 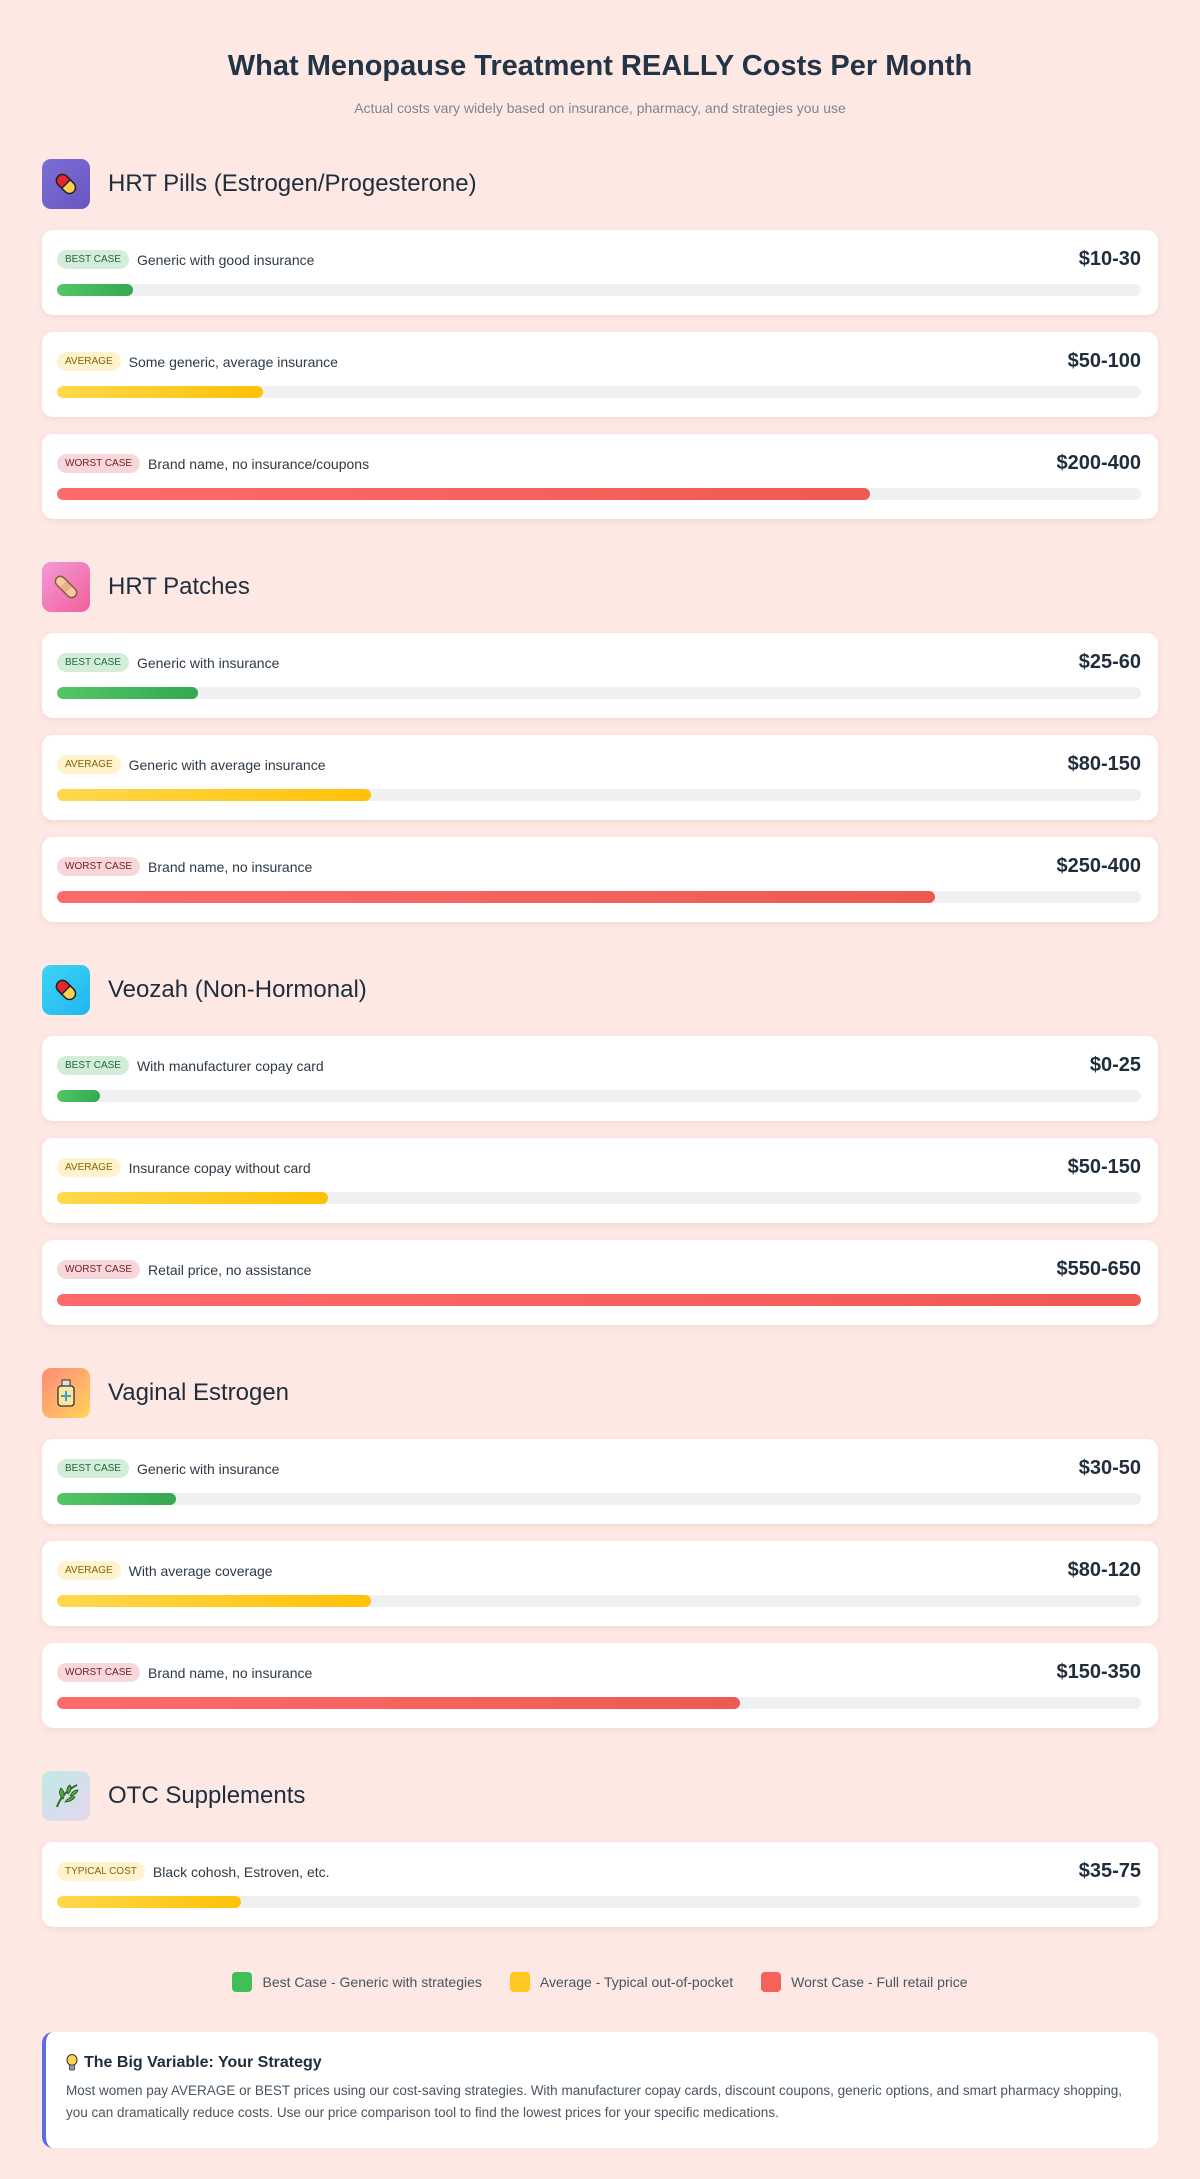 I want to click on price-range: $35-75, so click(x=1109, y=1871).